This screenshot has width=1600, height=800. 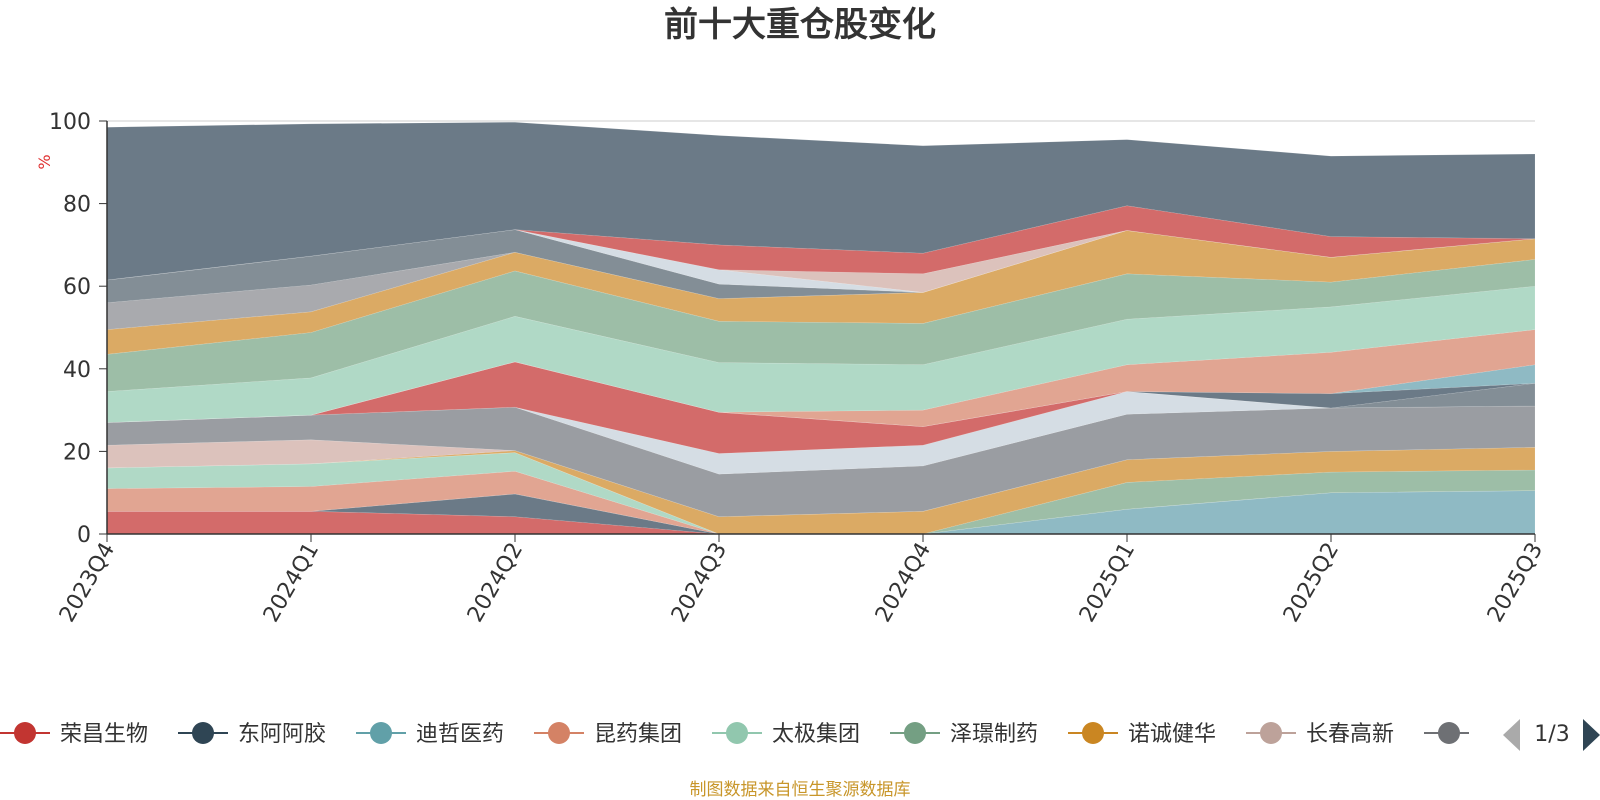 What do you see at coordinates (44, 161) in the screenshot?
I see `y-axis-unit: %` at bounding box center [44, 161].